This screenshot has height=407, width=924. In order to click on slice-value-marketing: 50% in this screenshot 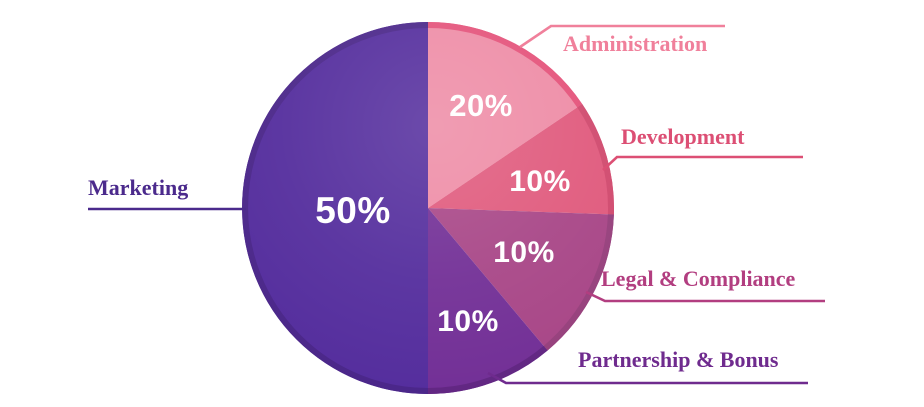, I will do `click(353, 210)`.